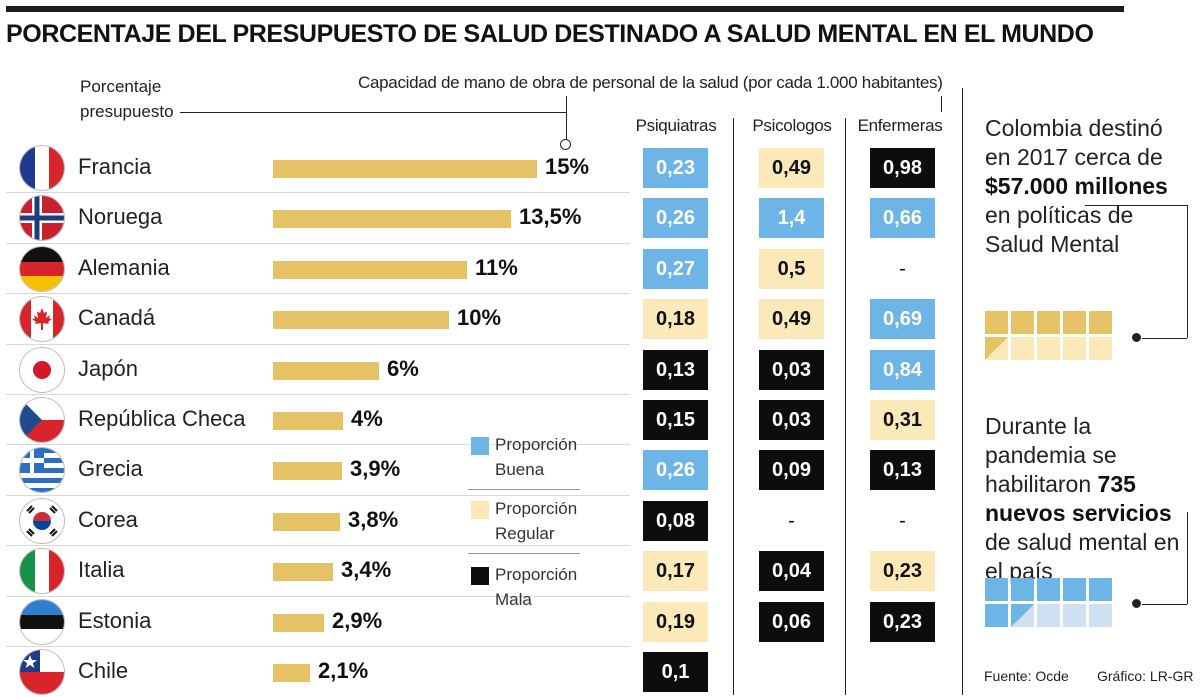 The height and width of the screenshot is (697, 1200). I want to click on country-row: Corea 3,8%, so click(318, 521).